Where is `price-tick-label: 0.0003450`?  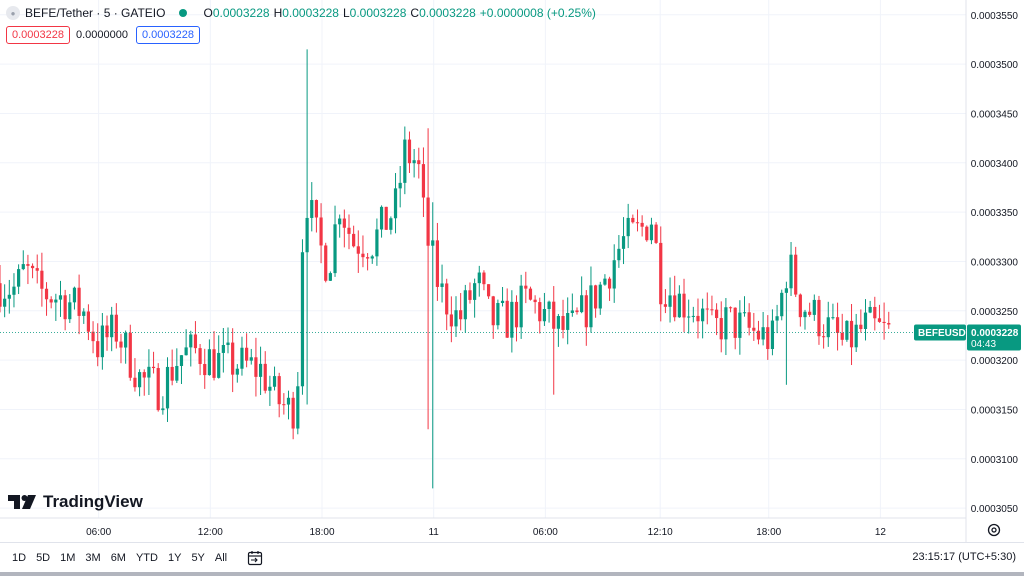 price-tick-label: 0.0003450 is located at coordinates (995, 114).